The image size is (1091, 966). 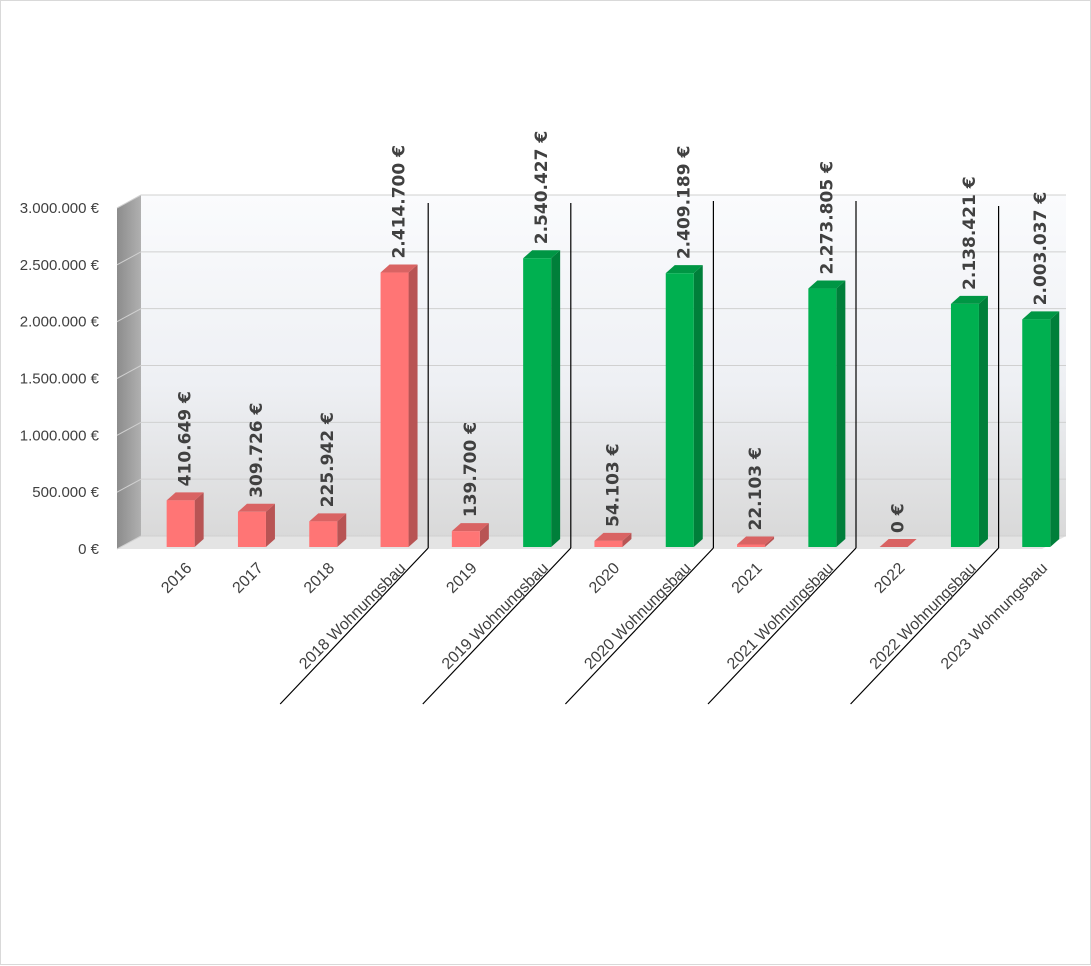 What do you see at coordinates (970, 232) in the screenshot?
I see `data-label: 2.138.421 €` at bounding box center [970, 232].